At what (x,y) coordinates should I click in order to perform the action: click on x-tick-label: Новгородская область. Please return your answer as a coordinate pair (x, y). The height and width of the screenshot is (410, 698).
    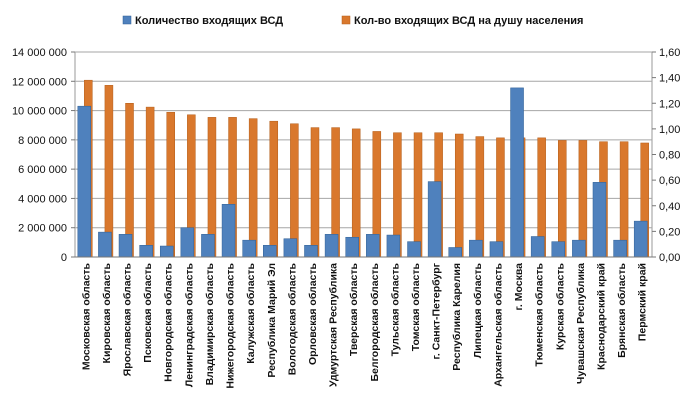
    Looking at the image, I should click on (169, 321).